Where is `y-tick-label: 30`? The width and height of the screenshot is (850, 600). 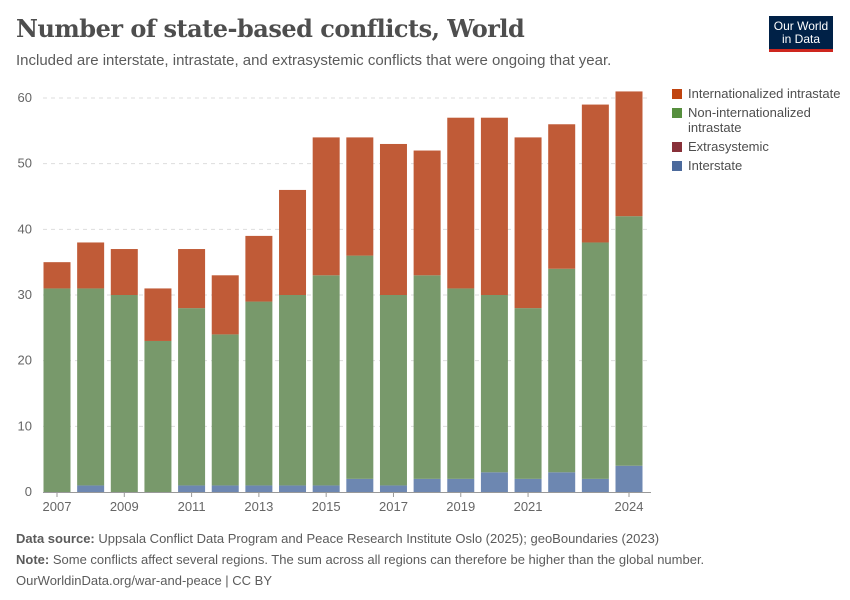 y-tick-label: 30 is located at coordinates (25, 294).